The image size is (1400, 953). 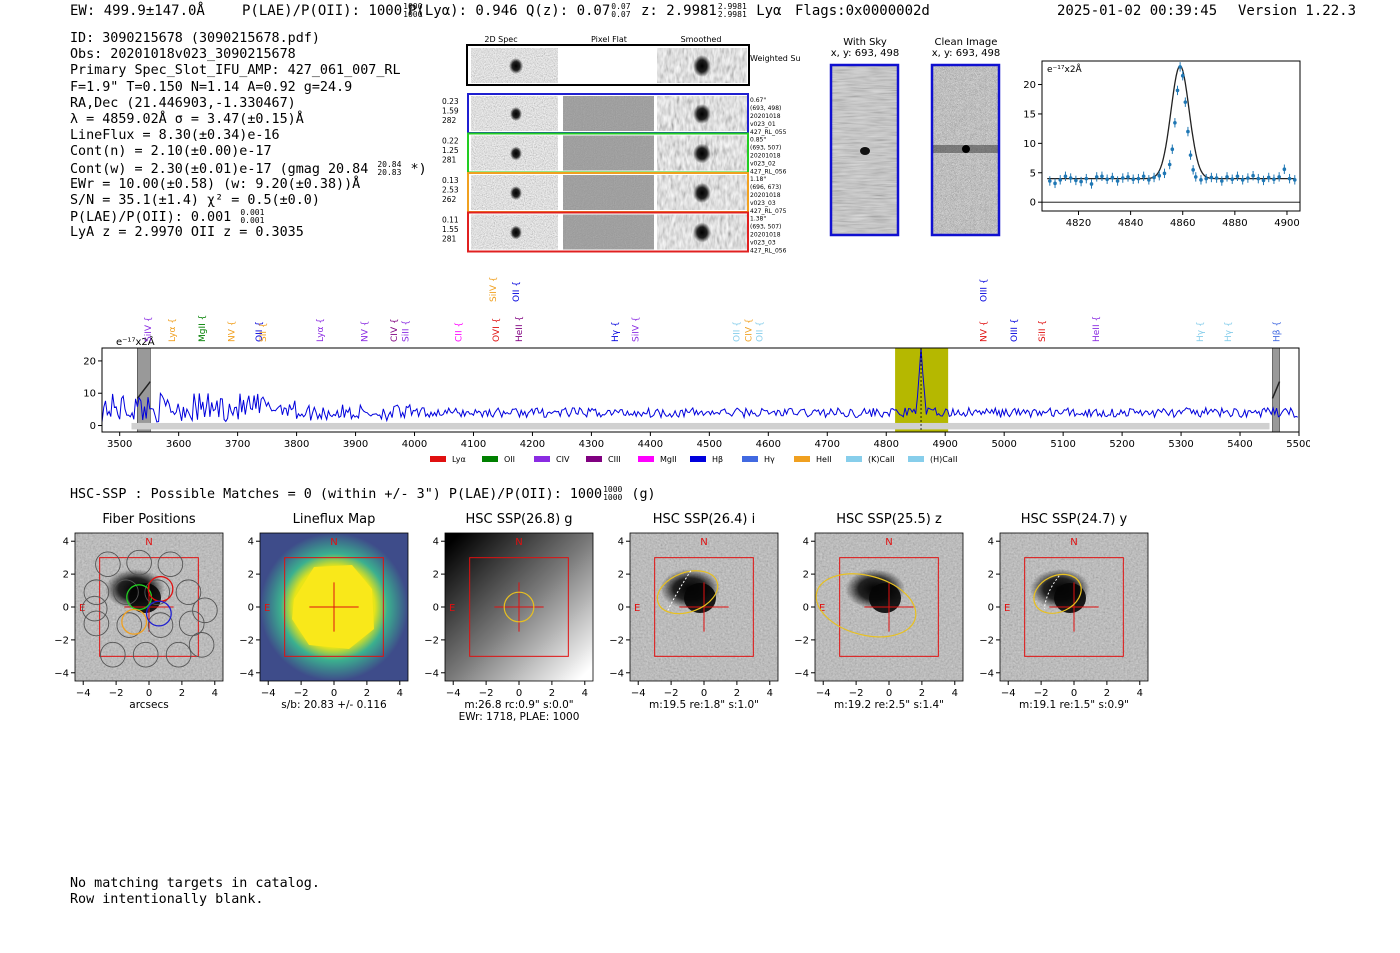 I want to click on header-flags: Flags:0x0000002d, so click(x=862, y=11).